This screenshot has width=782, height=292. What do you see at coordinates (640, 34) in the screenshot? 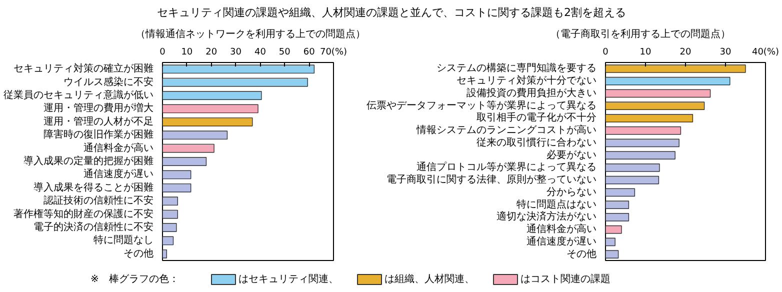
I see `chart-subtitle: （電子商取引を利用する上での問題点）` at bounding box center [640, 34].